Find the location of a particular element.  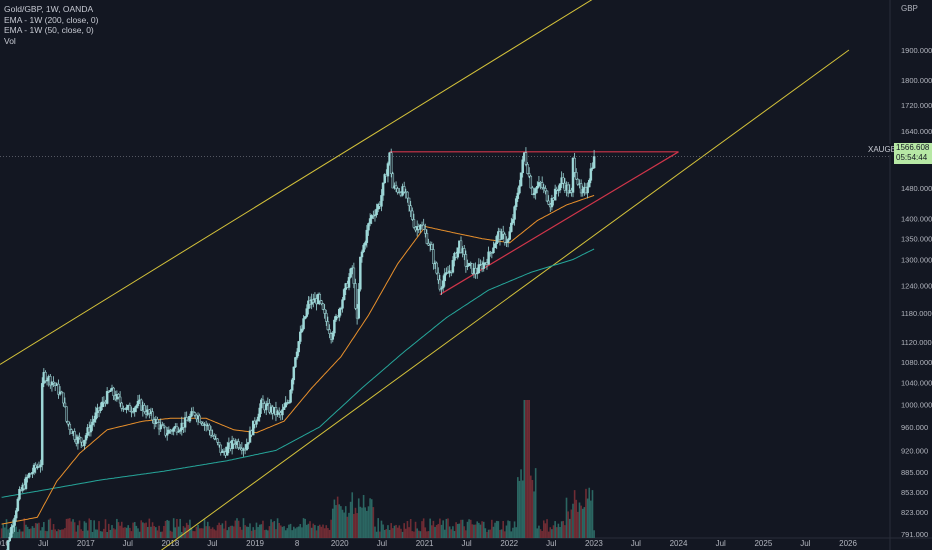

y-tick-label: 1000.000 is located at coordinates (916, 404).